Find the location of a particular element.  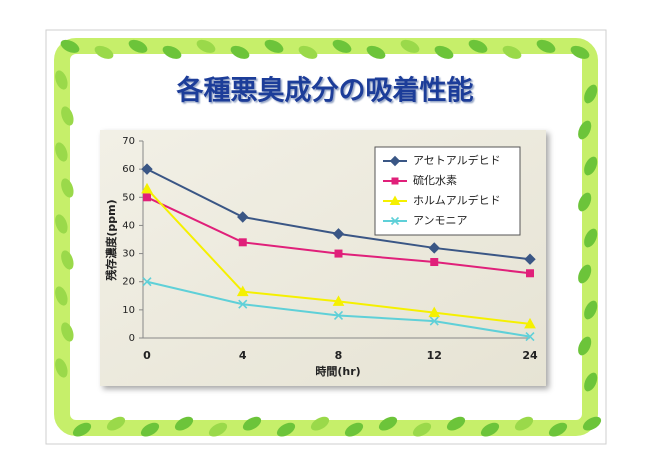

y-tick-label: 0 is located at coordinates (132, 338).